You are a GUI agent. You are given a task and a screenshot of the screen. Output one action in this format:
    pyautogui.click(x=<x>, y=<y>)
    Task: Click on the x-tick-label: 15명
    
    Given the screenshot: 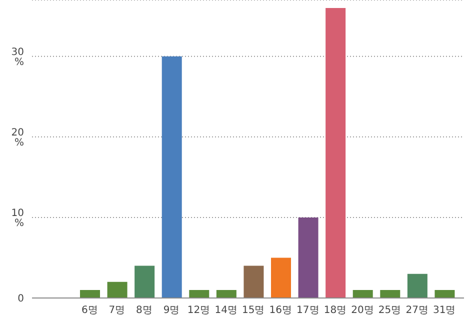 What is the action you would take?
    pyautogui.click(x=253, y=310)
    